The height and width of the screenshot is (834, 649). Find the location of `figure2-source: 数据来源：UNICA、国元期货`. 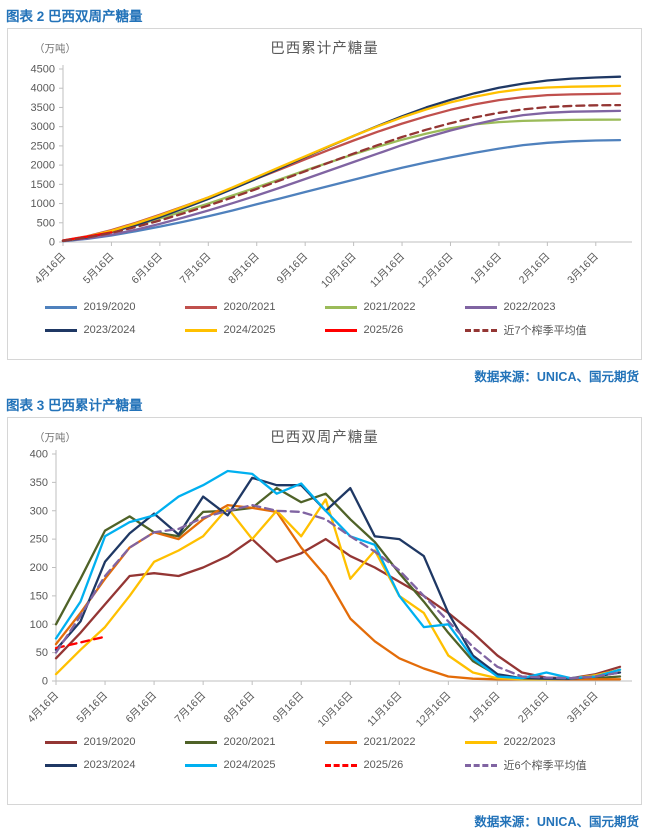

figure2-source: 数据来源：UNICA、国元期货 is located at coordinates (556, 377).